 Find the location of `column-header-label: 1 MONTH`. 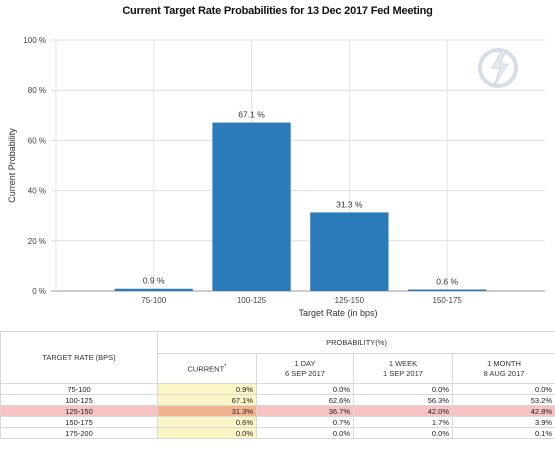

column-header-label: 1 MONTH is located at coordinates (504, 363).